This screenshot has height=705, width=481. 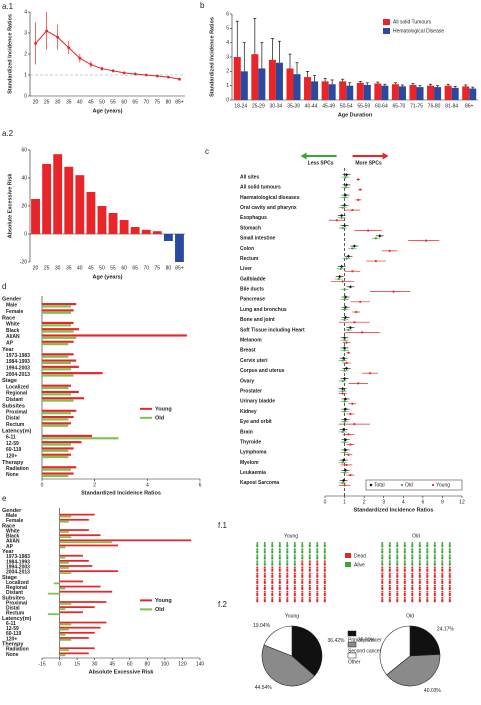 I want to click on row-label: 2004-2013, so click(x=18, y=573).